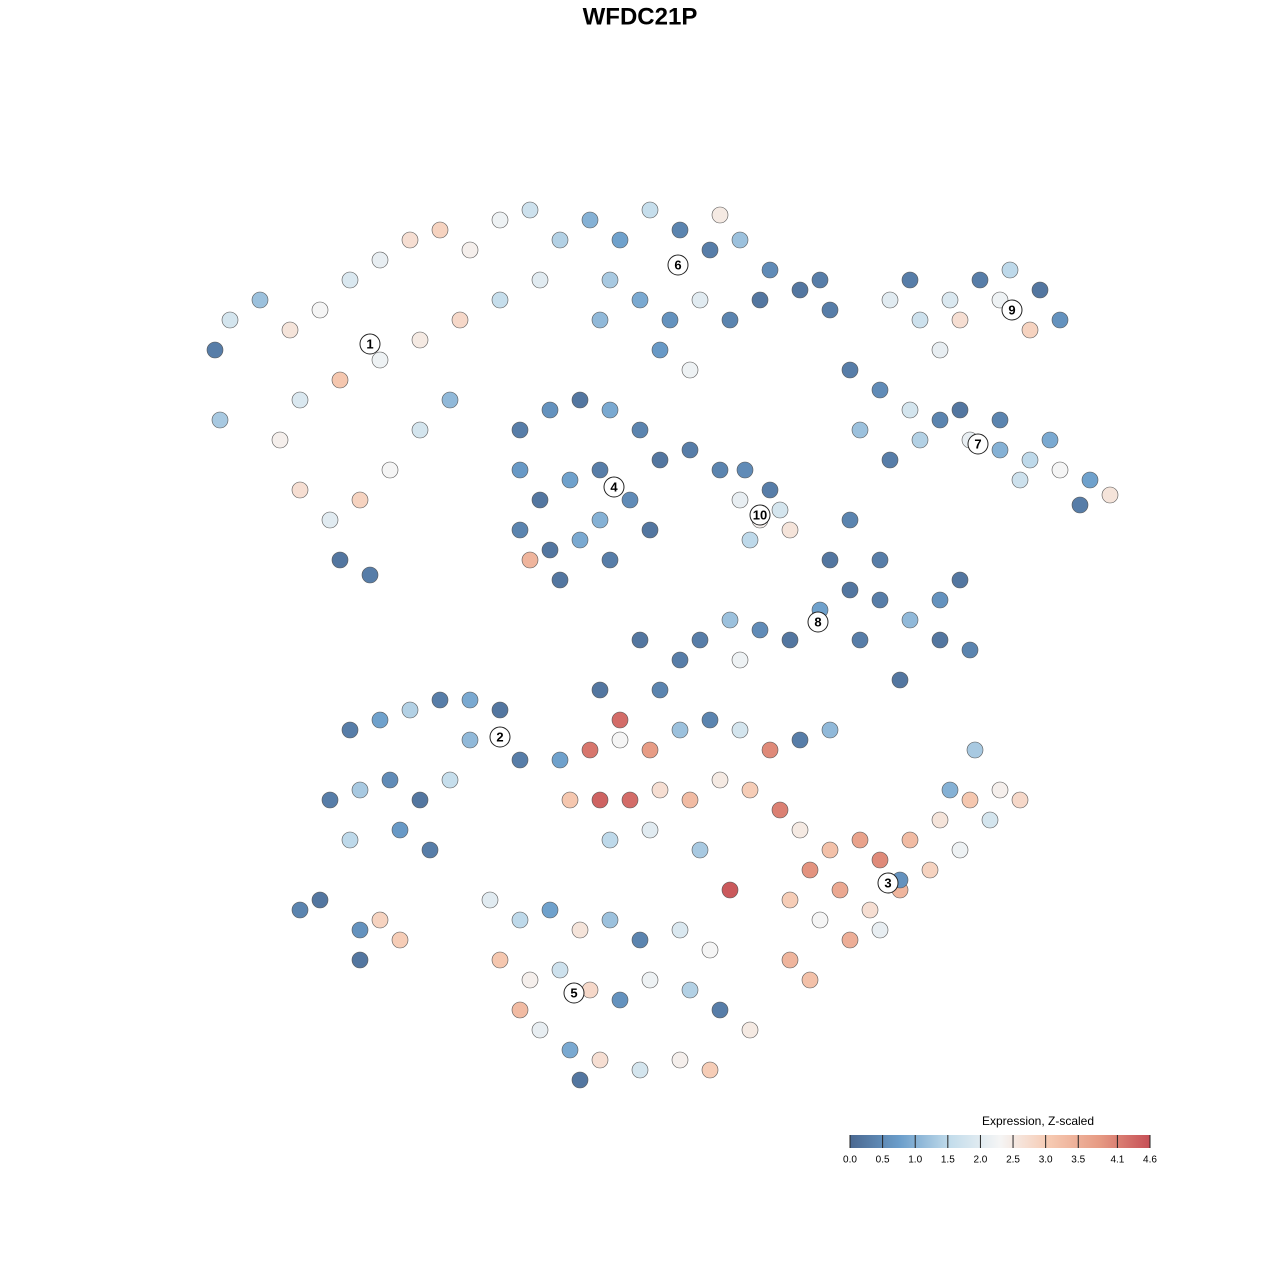 This screenshot has height=1285, width=1280. What do you see at coordinates (677, 264) in the screenshot?
I see `cluster-label: 6` at bounding box center [677, 264].